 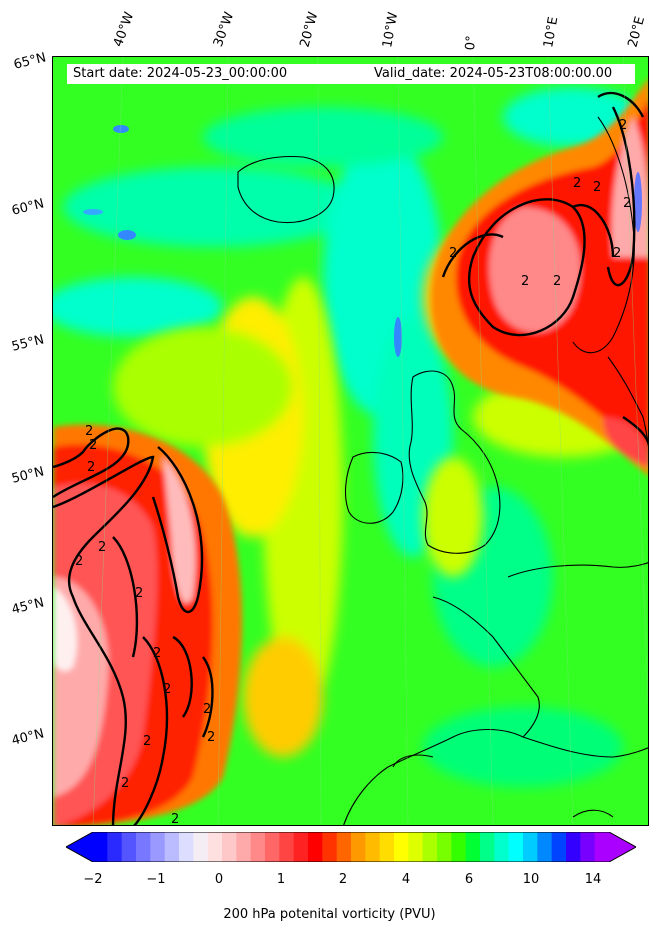 What do you see at coordinates (469, 879) in the screenshot?
I see `colorbar-tick-label: 6` at bounding box center [469, 879].